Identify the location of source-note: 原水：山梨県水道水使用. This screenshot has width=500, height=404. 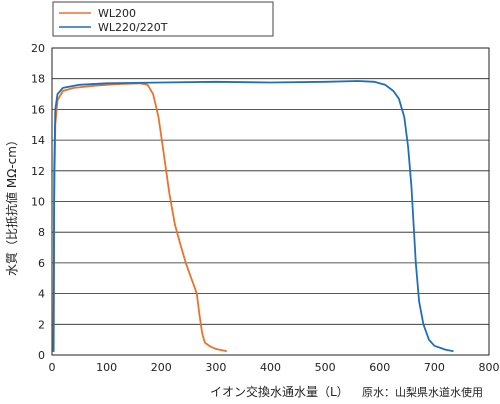
(422, 392).